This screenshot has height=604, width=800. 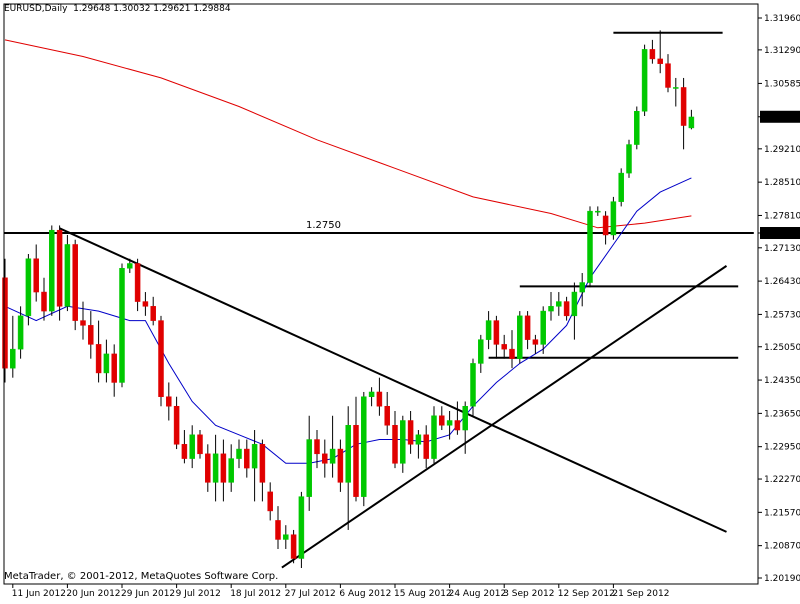 I want to click on price-tick-label: 1.22950, so click(x=782, y=448).